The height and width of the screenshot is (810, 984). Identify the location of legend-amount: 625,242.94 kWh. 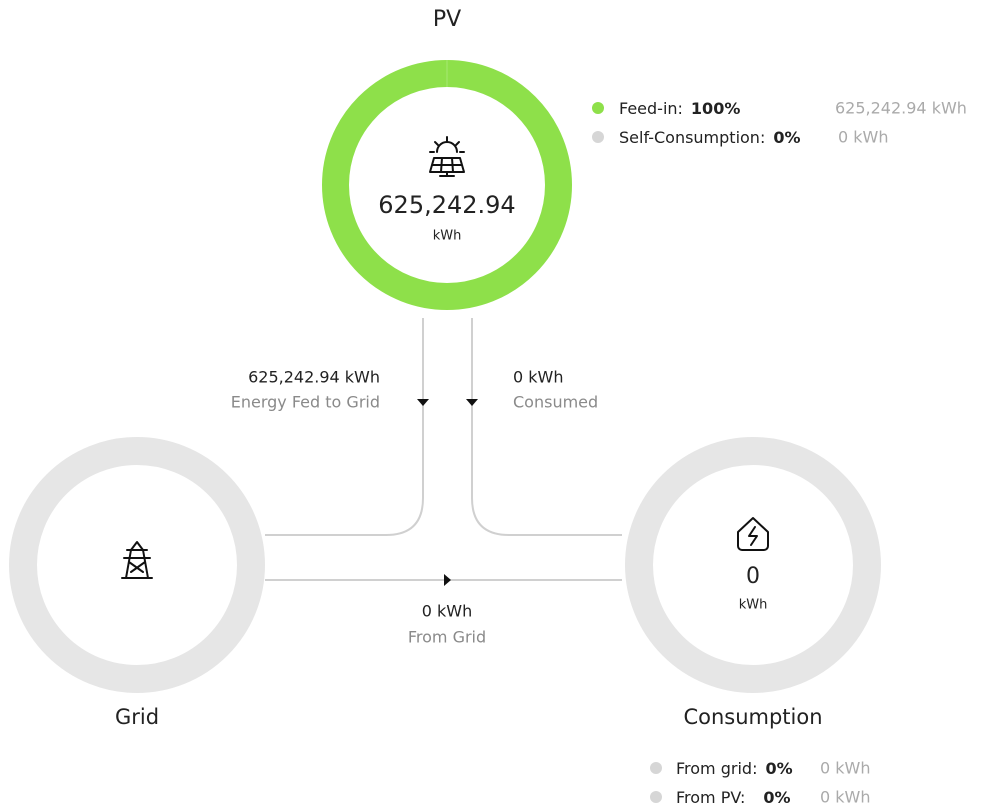
(901, 108).